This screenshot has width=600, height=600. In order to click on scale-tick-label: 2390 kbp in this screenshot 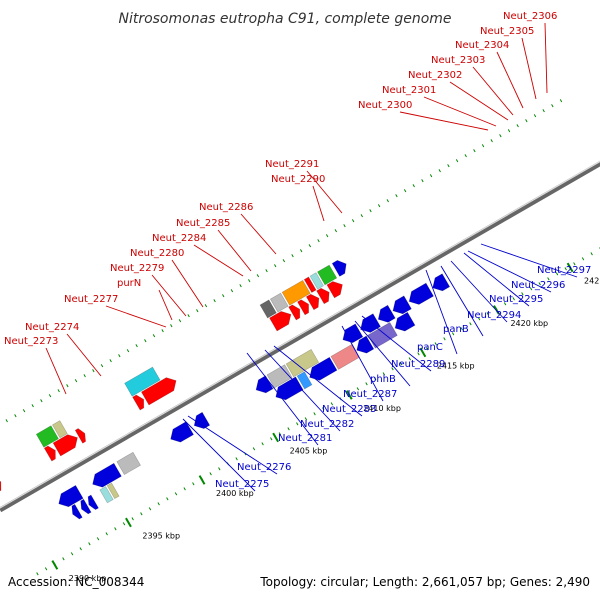, I will do `click(88, 578)`.